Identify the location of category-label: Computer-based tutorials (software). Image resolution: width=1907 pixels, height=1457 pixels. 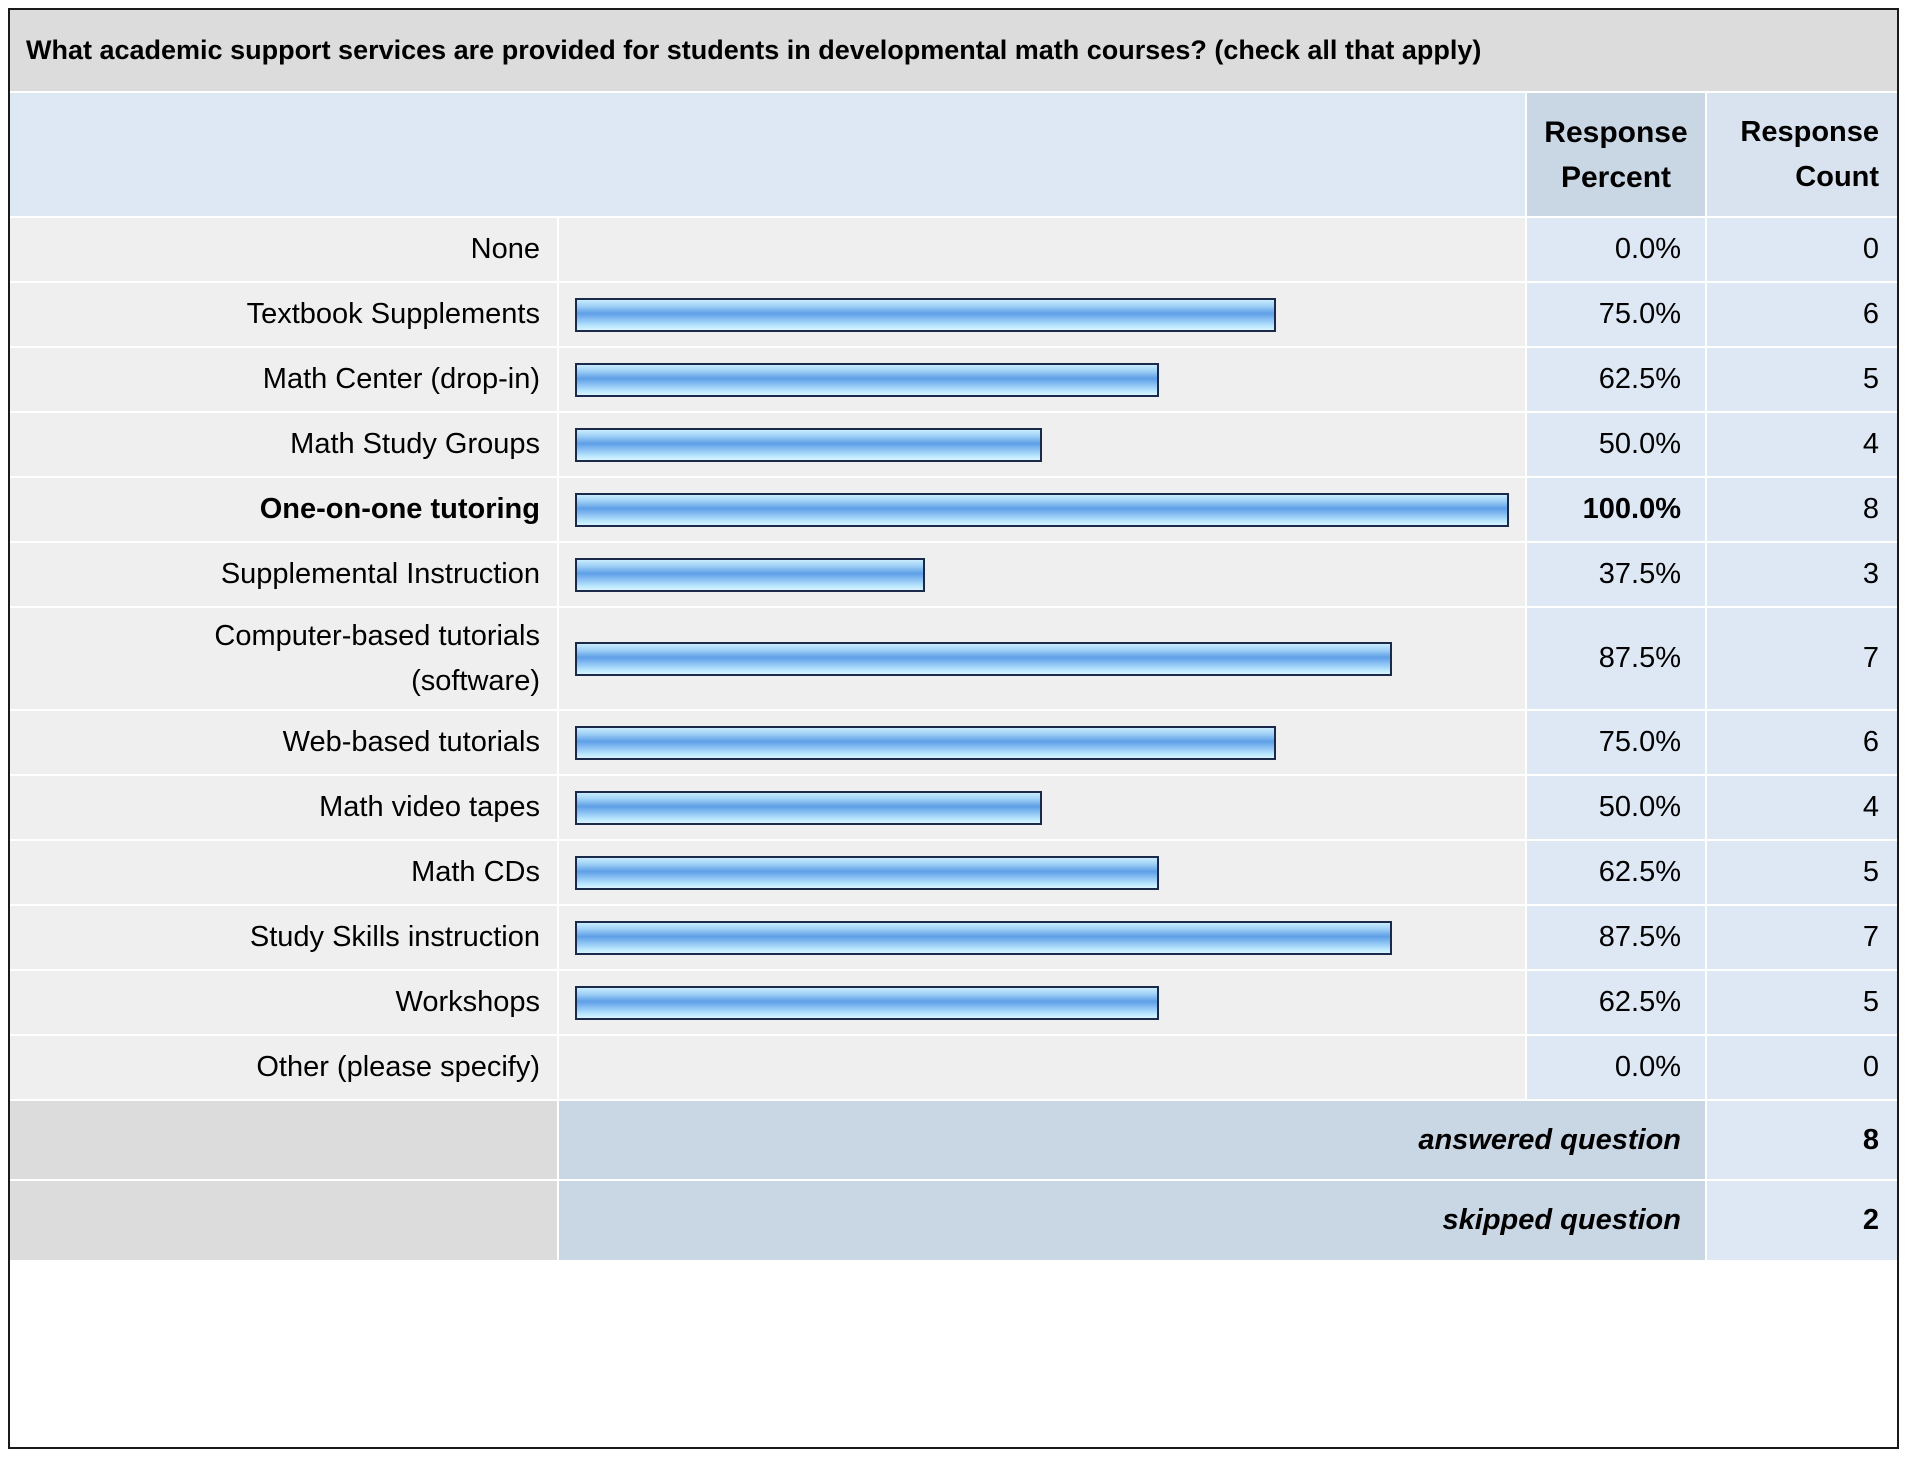
(284, 658).